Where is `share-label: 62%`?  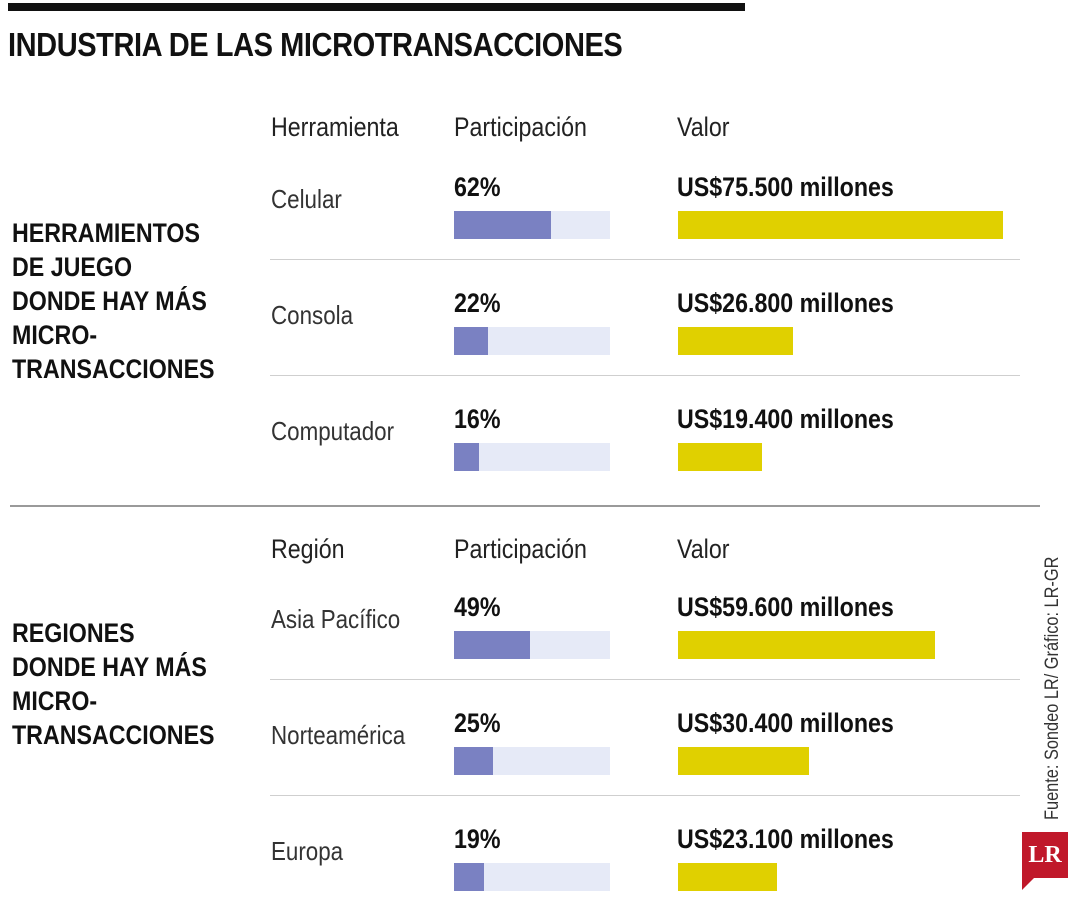
share-label: 62% is located at coordinates (477, 187).